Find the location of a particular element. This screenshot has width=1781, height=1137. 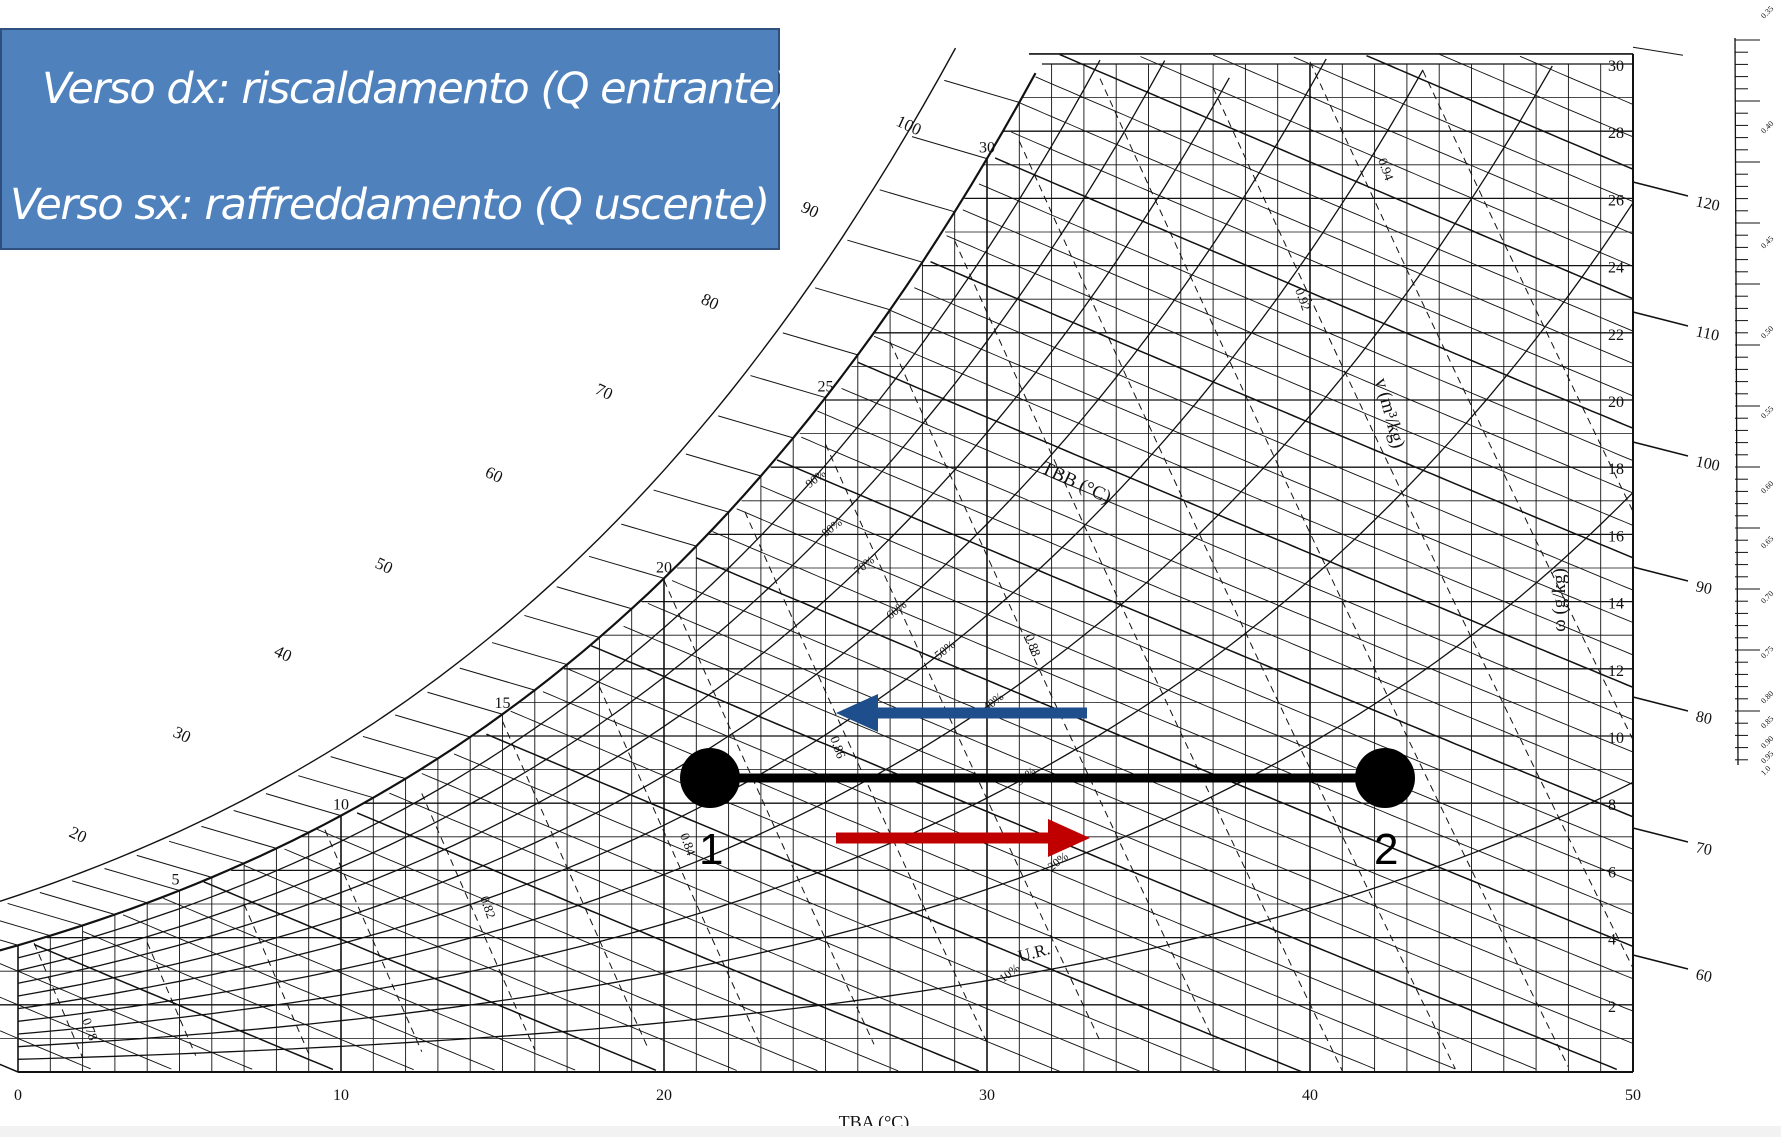

enthalpy-left-label: 100 is located at coordinates (908, 125).